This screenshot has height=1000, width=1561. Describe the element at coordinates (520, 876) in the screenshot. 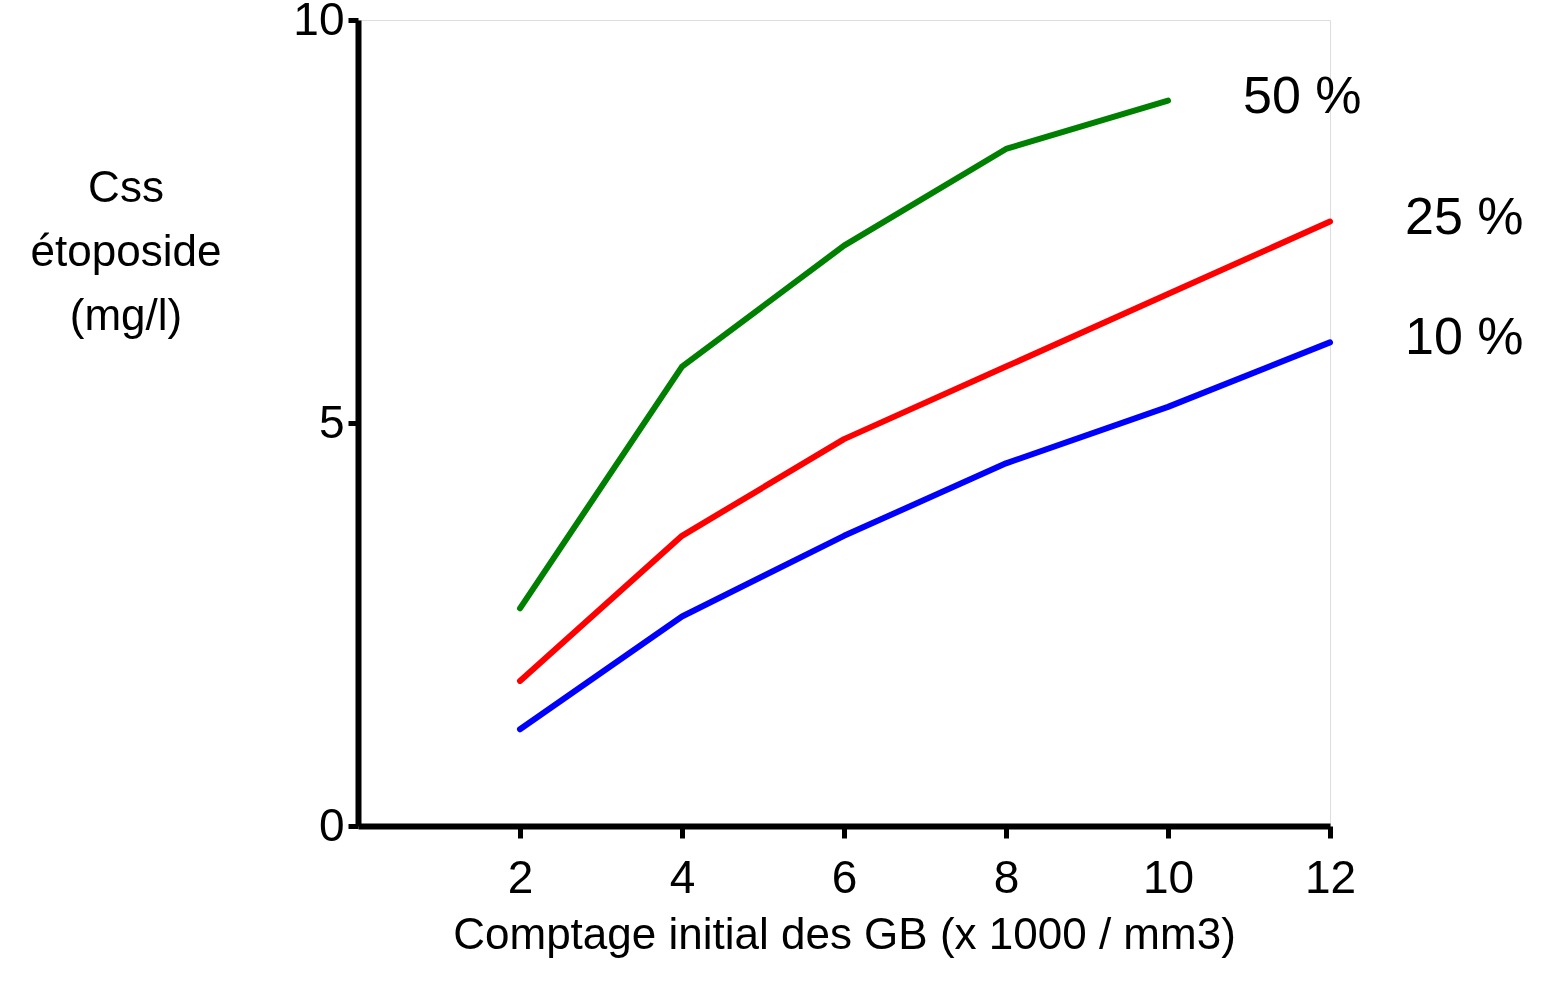

I see `x-tick-label: 2` at that location.